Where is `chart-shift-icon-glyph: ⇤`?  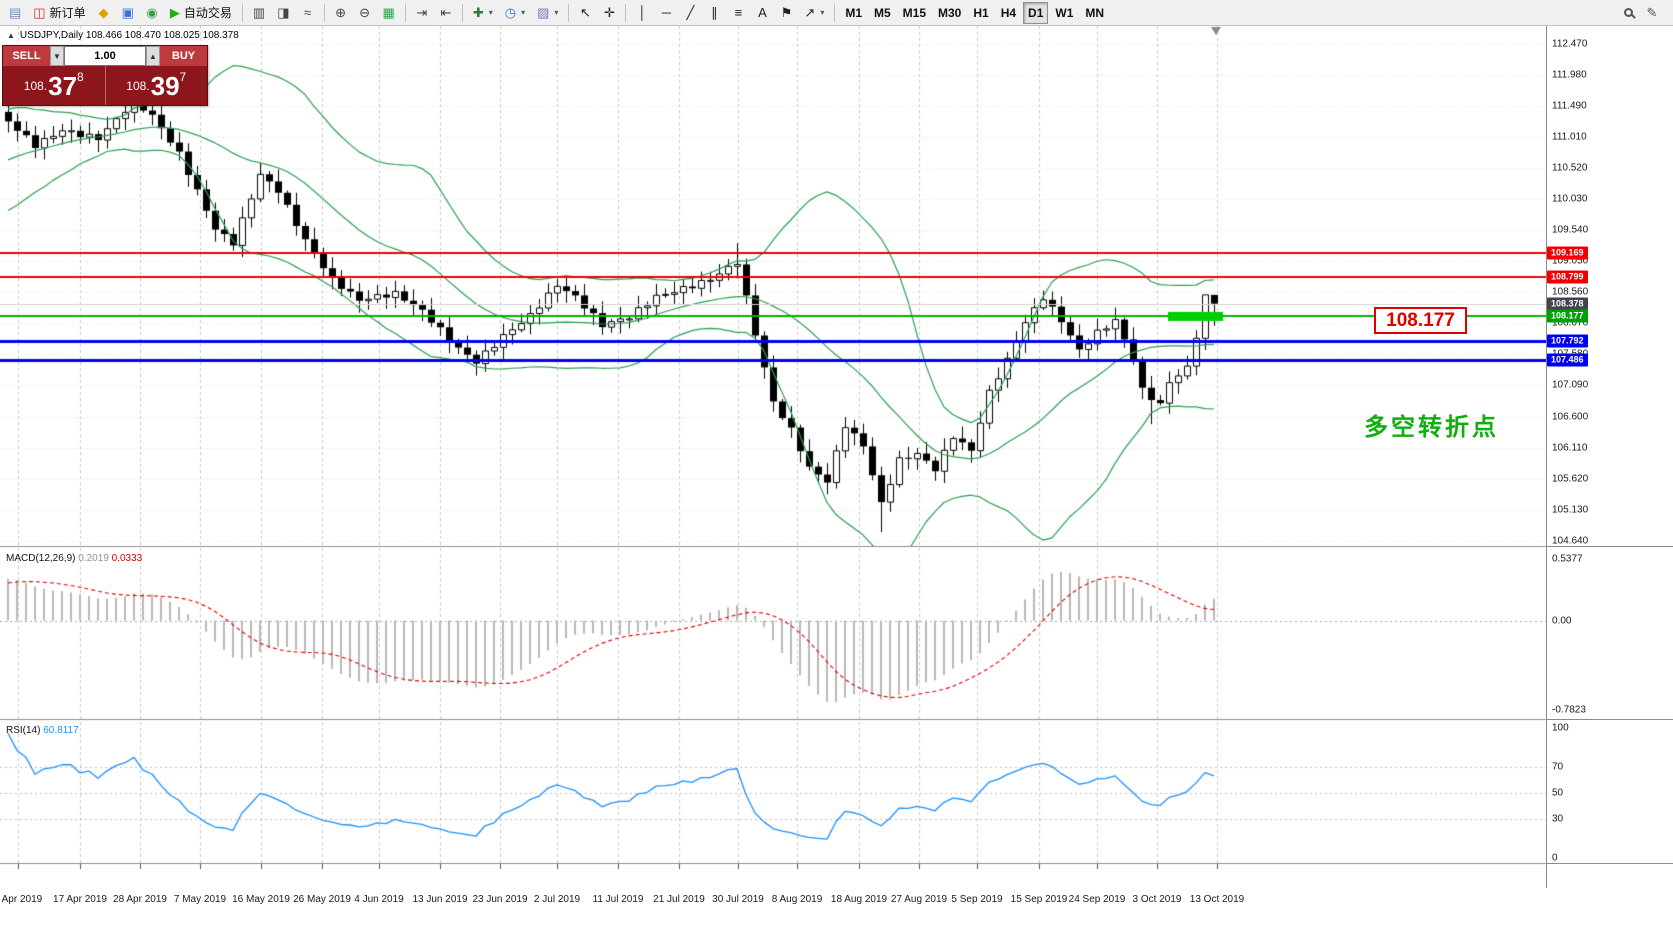
chart-shift-icon-glyph: ⇤ is located at coordinates (446, 12).